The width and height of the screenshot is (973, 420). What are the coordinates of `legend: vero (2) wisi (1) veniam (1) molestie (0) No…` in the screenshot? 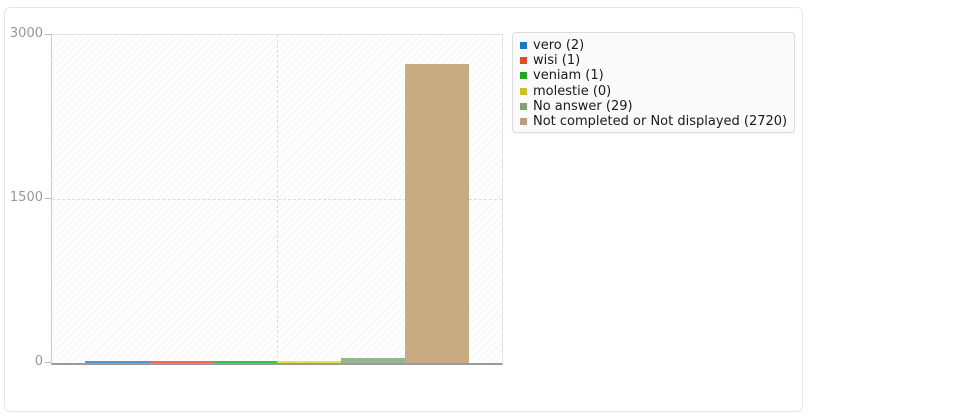 It's located at (653, 82).